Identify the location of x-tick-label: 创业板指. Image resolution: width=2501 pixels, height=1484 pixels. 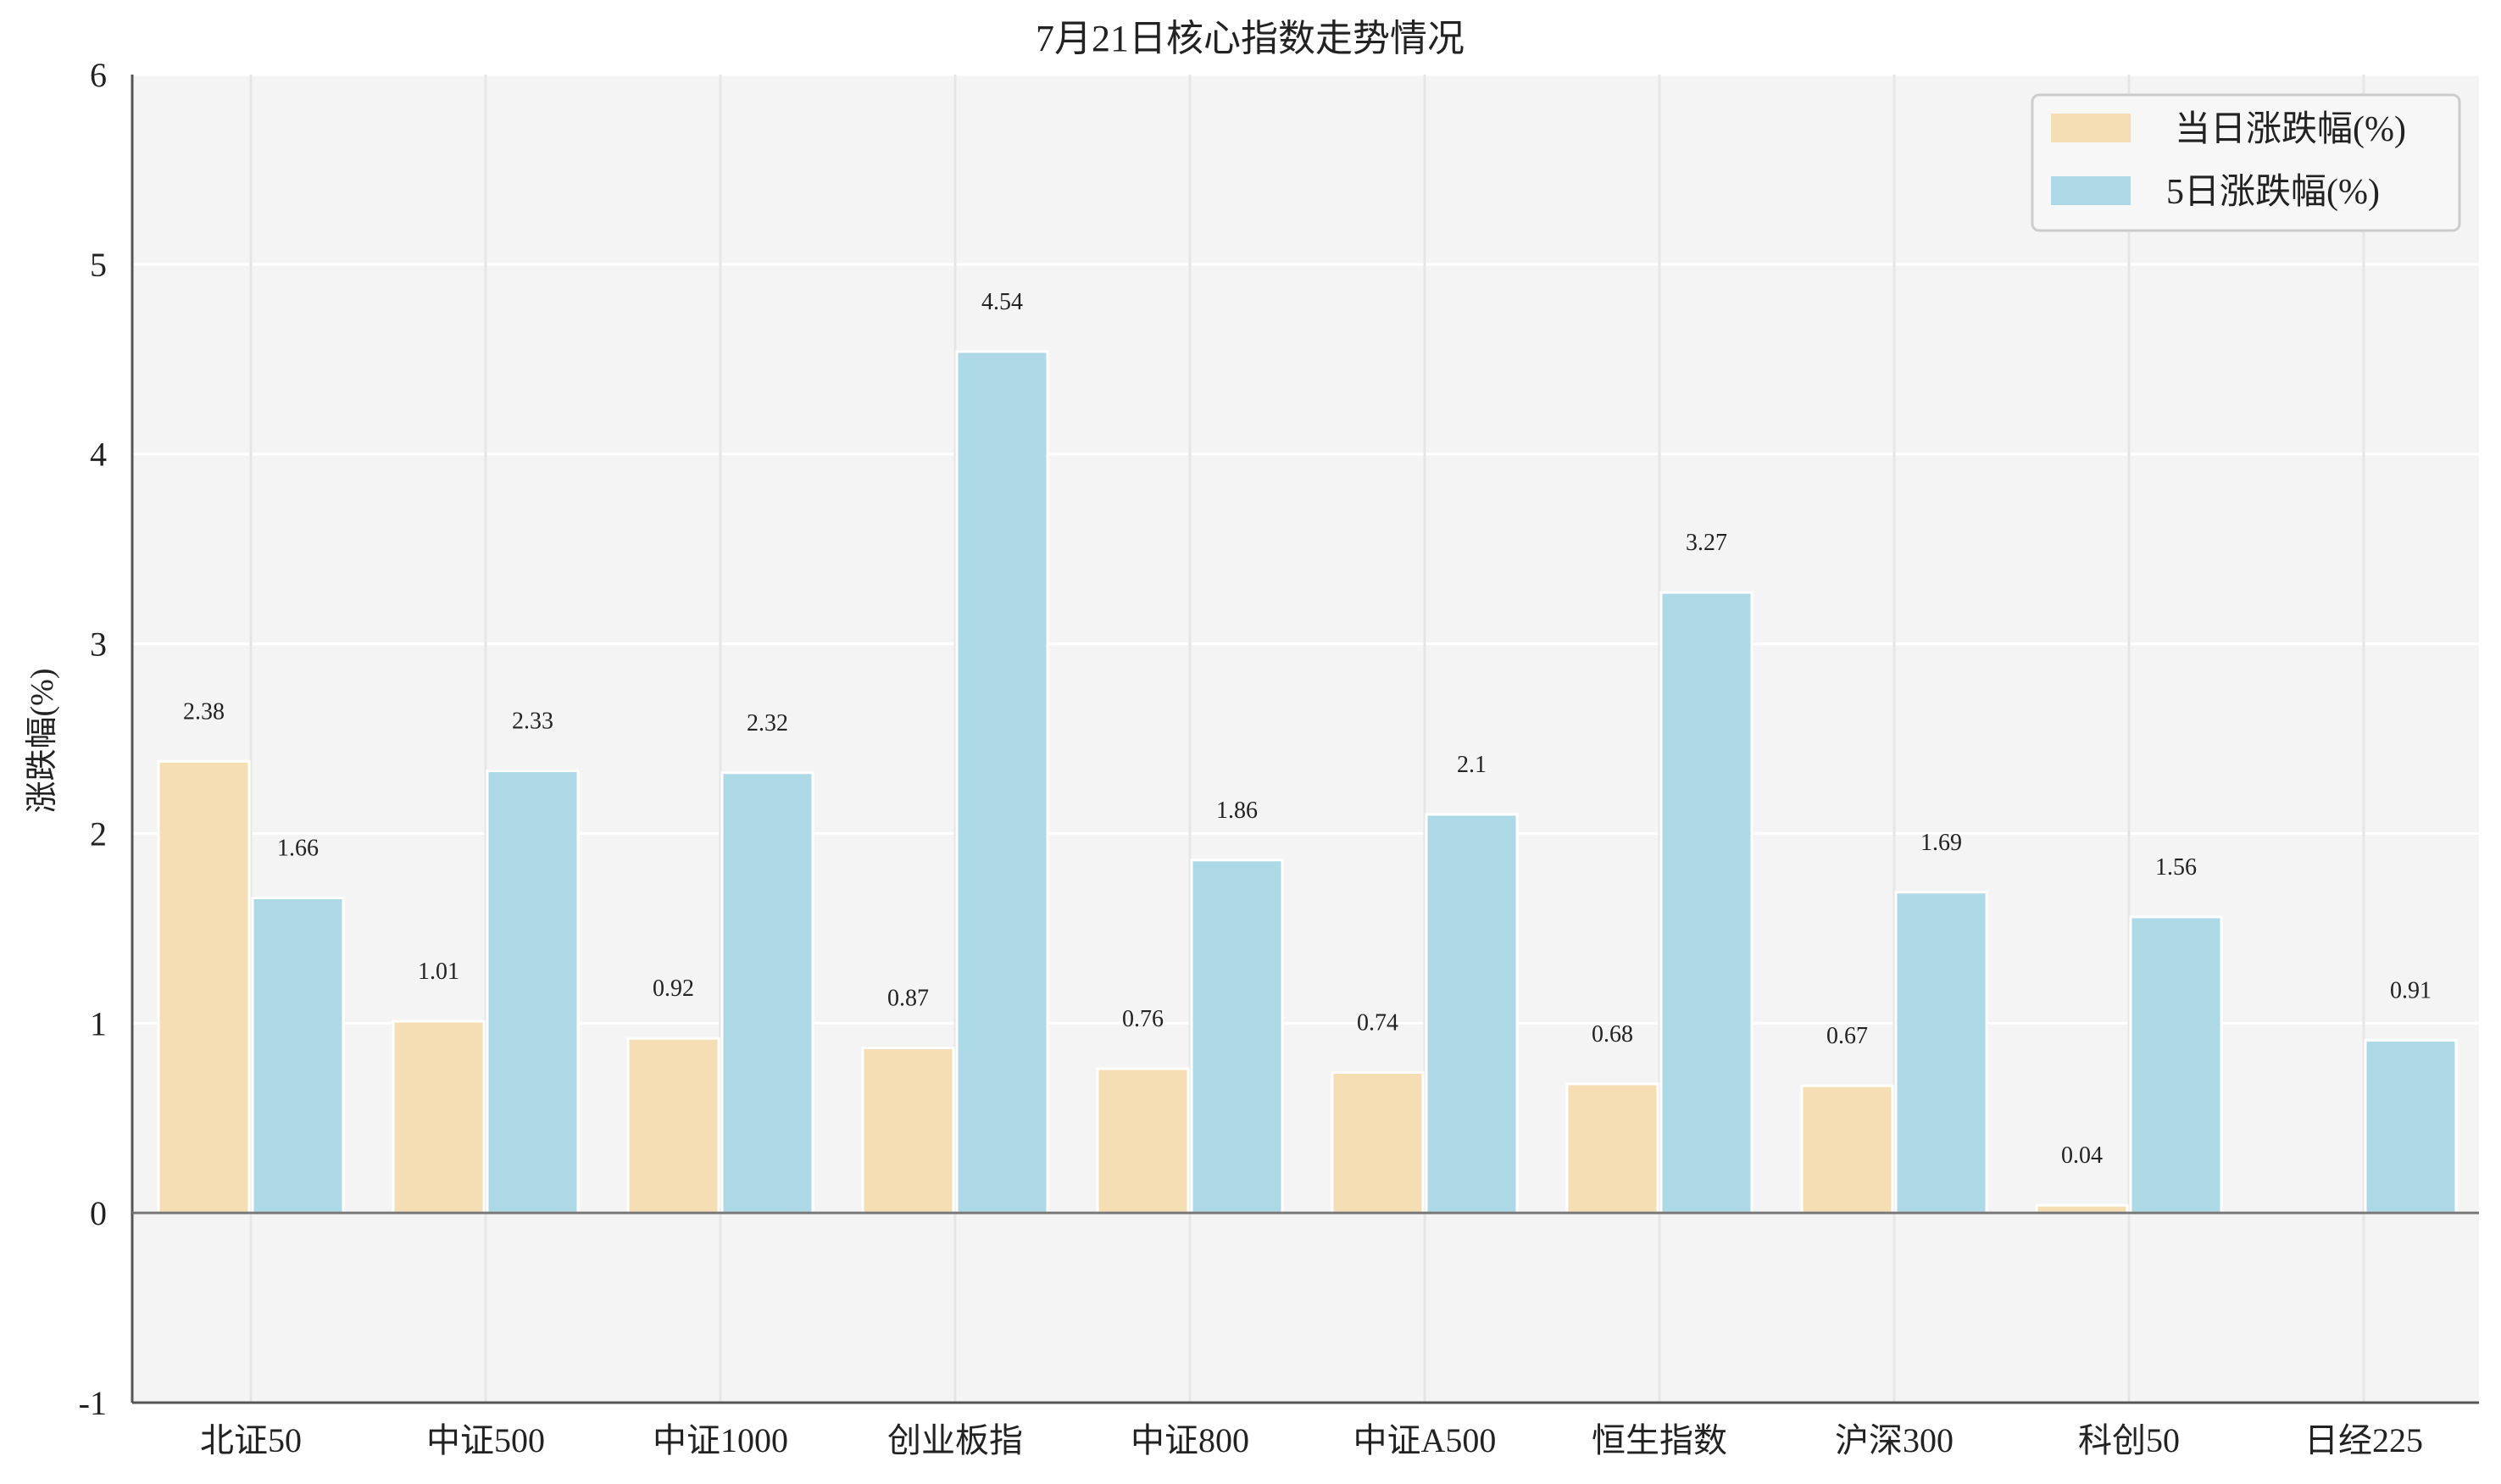
(955, 1440).